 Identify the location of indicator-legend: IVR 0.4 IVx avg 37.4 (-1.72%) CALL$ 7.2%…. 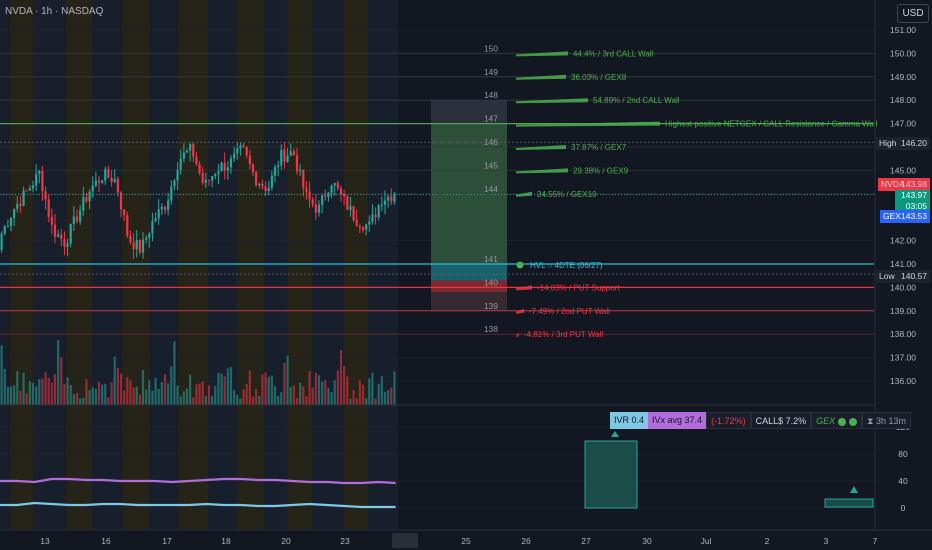
(760, 420).